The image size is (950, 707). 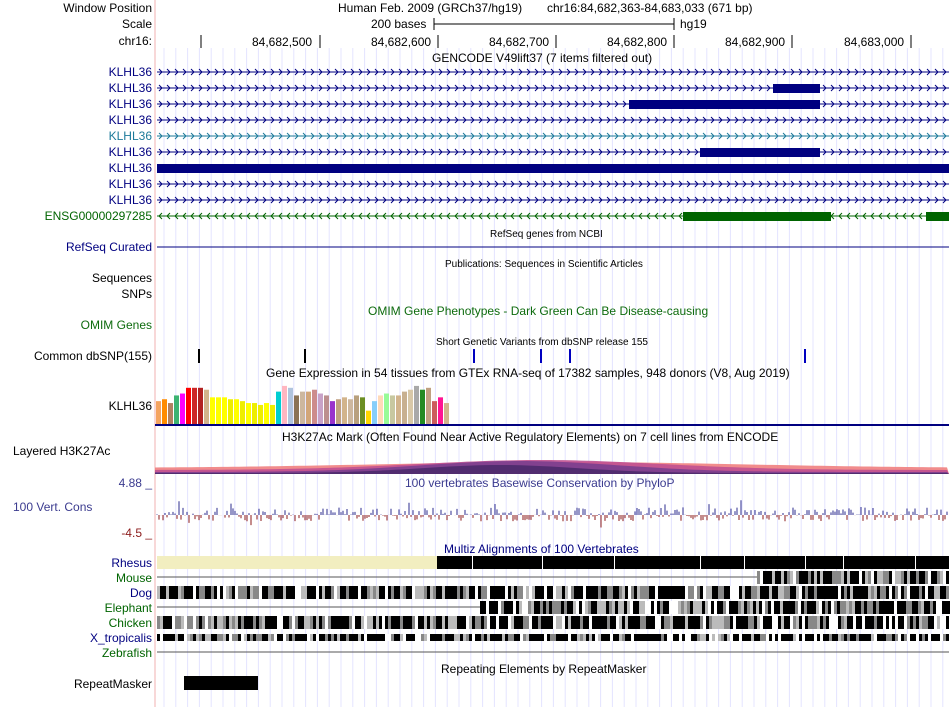 What do you see at coordinates (120, 638) in the screenshot?
I see `multiz-species-label: X_tropicalis` at bounding box center [120, 638].